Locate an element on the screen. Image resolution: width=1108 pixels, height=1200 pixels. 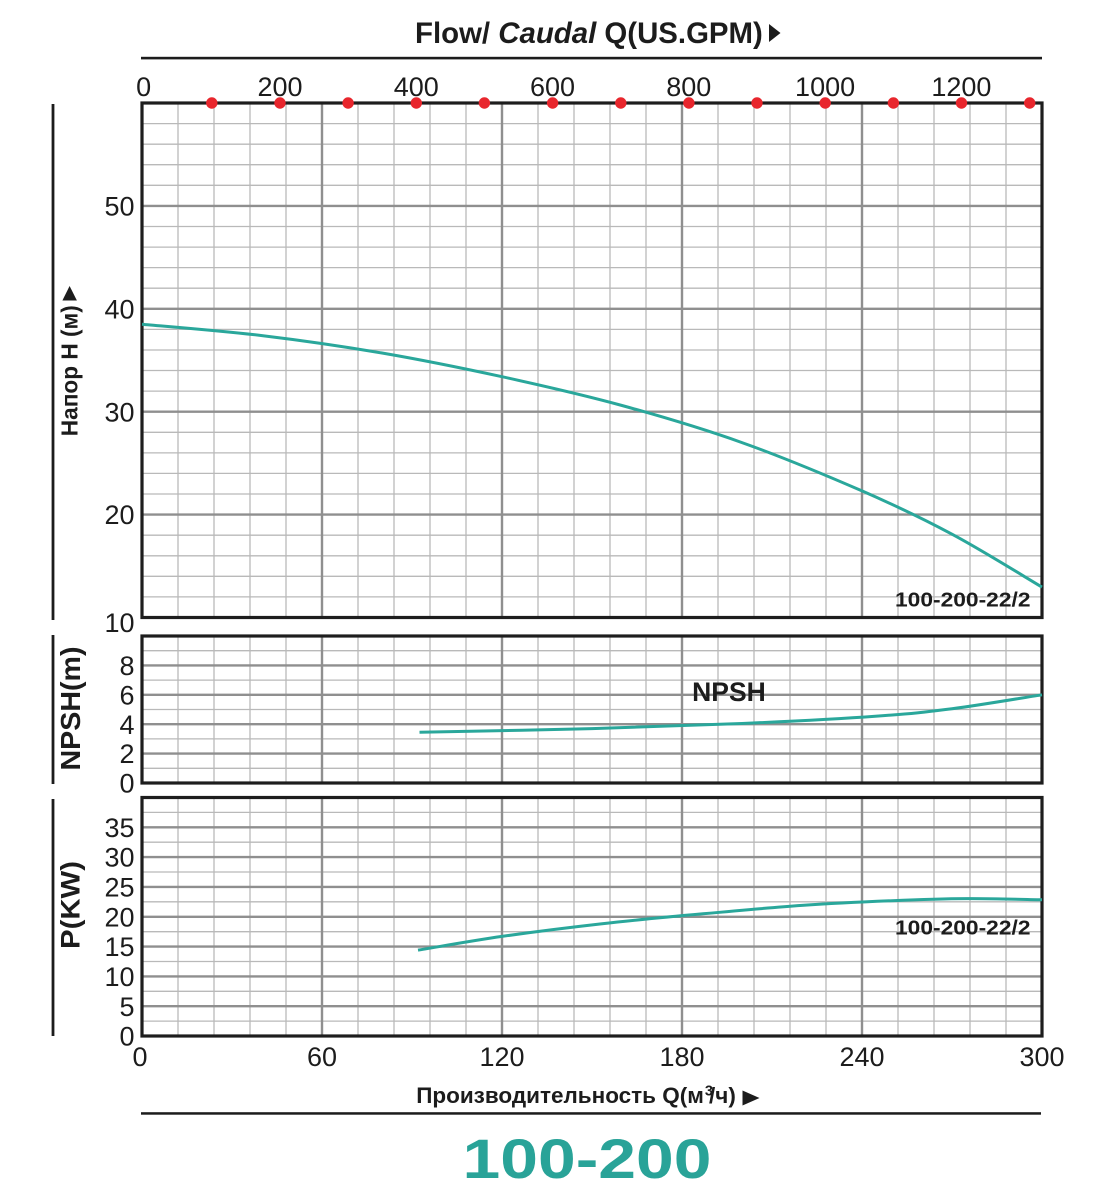
svg-text: 180 is located at coordinates (681, 1057).